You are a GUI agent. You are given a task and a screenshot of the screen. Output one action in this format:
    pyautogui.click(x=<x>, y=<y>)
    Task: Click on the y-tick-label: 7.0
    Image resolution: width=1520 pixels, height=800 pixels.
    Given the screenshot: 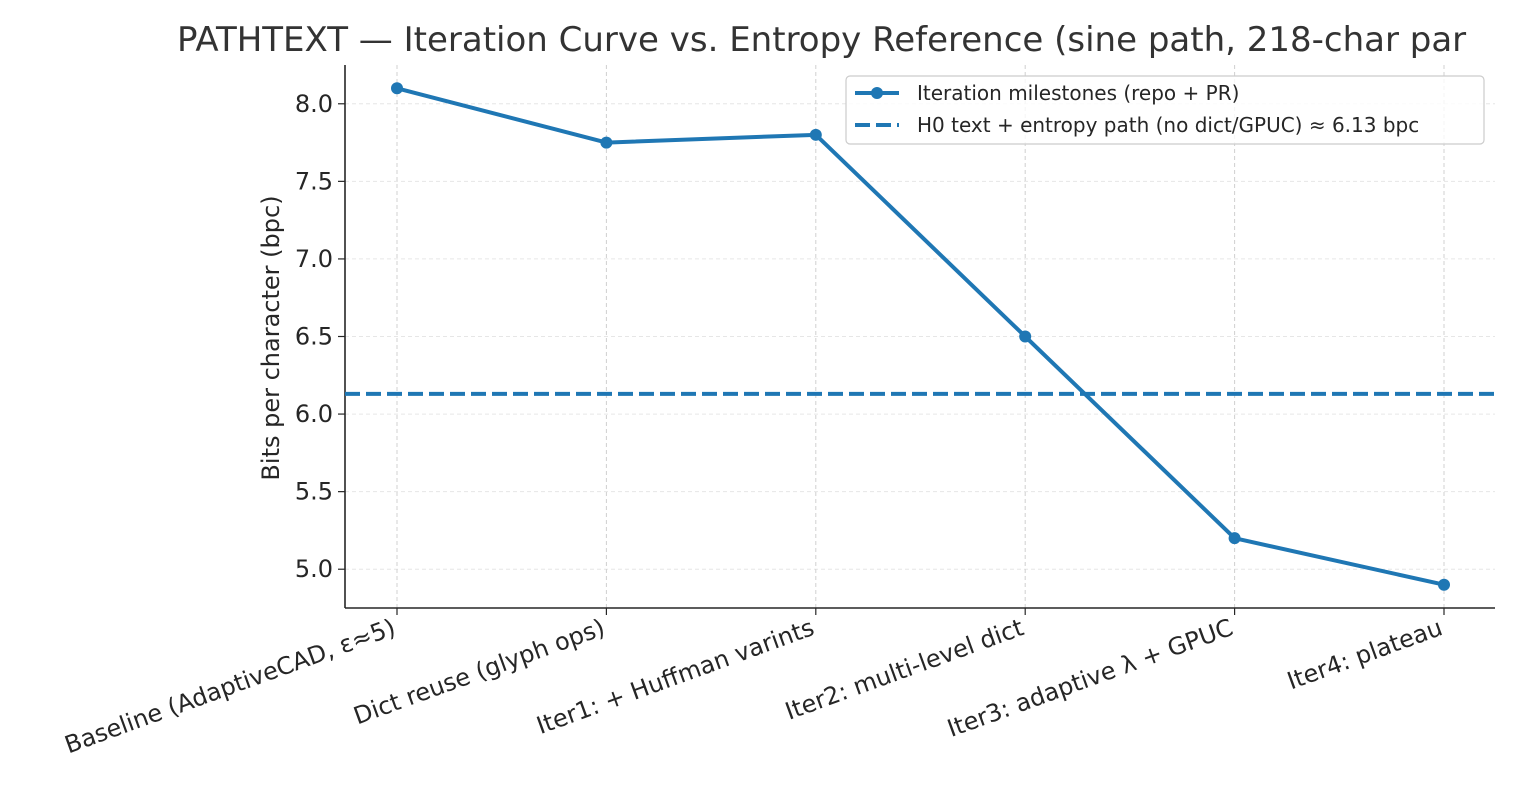 What is the action you would take?
    pyautogui.click(x=314, y=259)
    